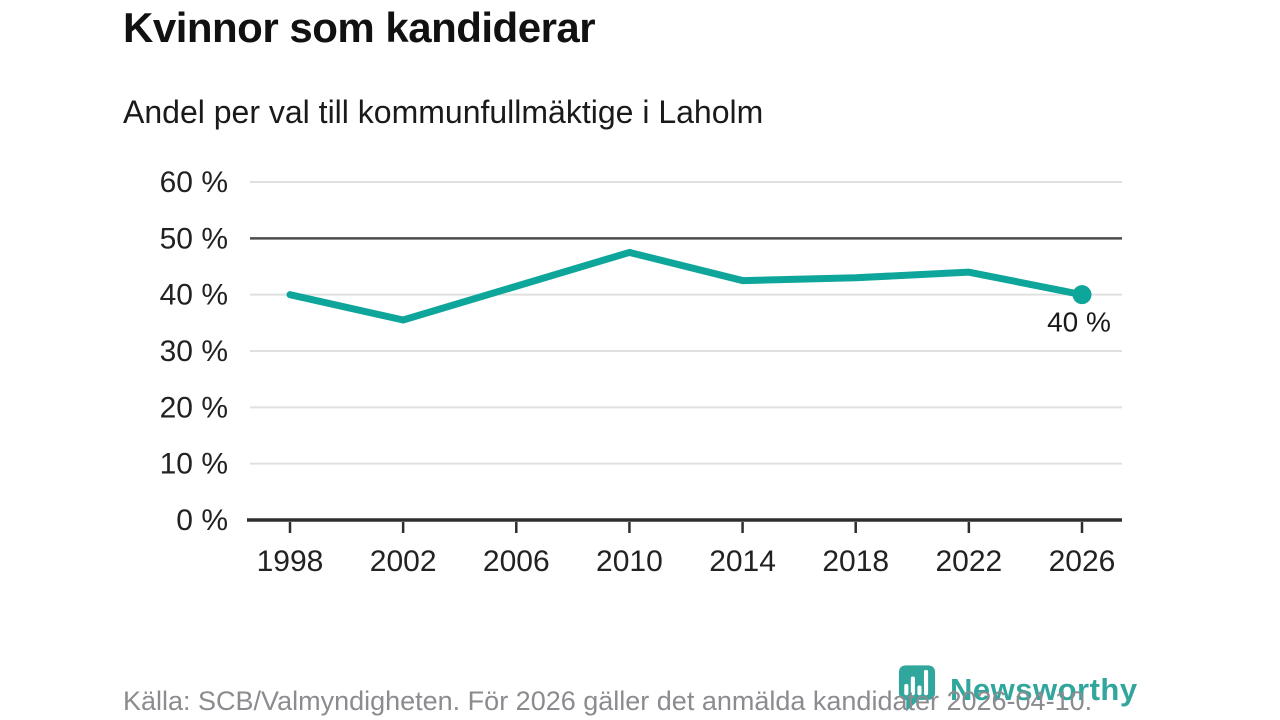 The width and height of the screenshot is (1280, 720). What do you see at coordinates (1082, 561) in the screenshot?
I see `x-tick-label: 2026` at bounding box center [1082, 561].